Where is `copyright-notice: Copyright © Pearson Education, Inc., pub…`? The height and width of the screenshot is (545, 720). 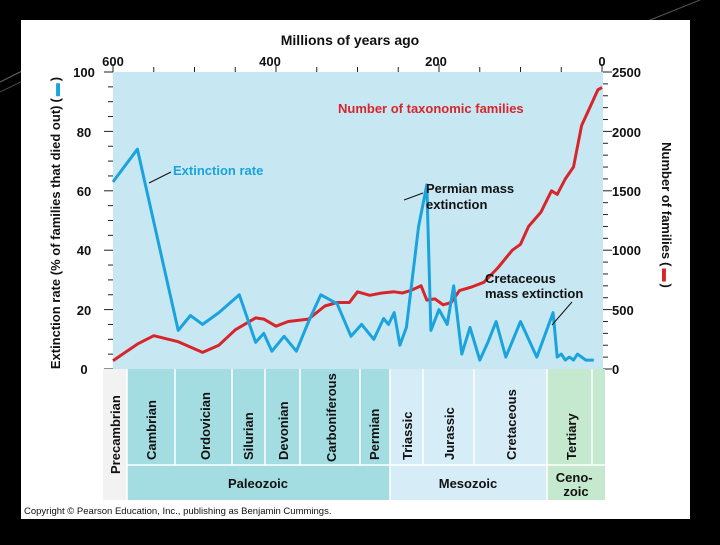 copyright-notice: Copyright © Pearson Education, Inc., pub… is located at coordinates (178, 511).